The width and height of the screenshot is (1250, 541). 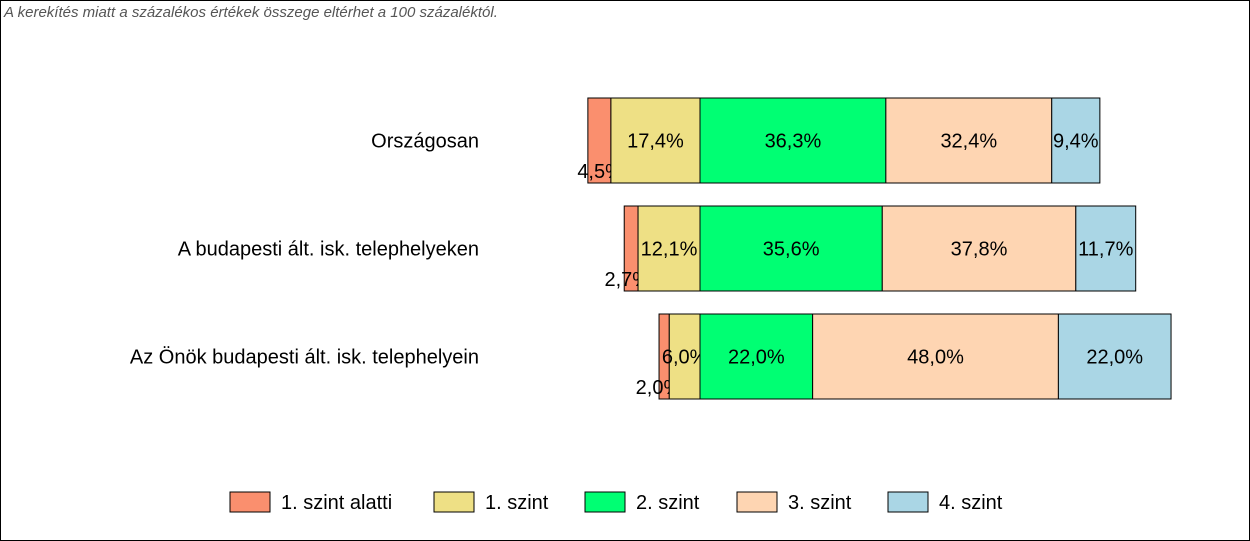 I want to click on legend-label: 2. szint, so click(x=668, y=503).